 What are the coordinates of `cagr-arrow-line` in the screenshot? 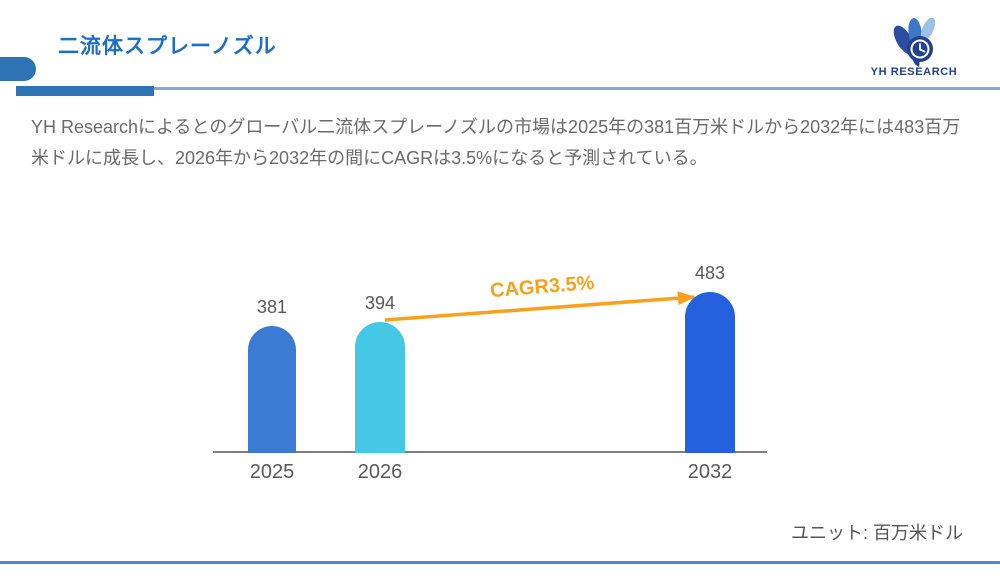 It's located at (540, 306).